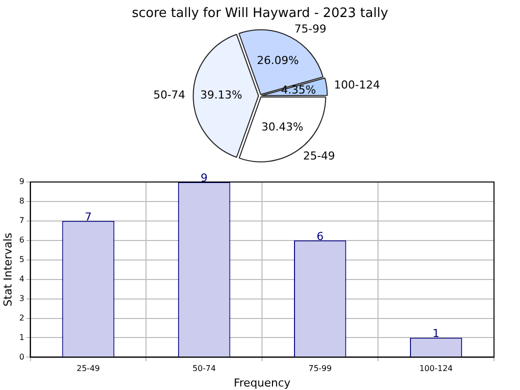 The height and width of the screenshot is (390, 520). What do you see at coordinates (21, 317) in the screenshot?
I see `y-tick-label: 2` at bounding box center [21, 317].